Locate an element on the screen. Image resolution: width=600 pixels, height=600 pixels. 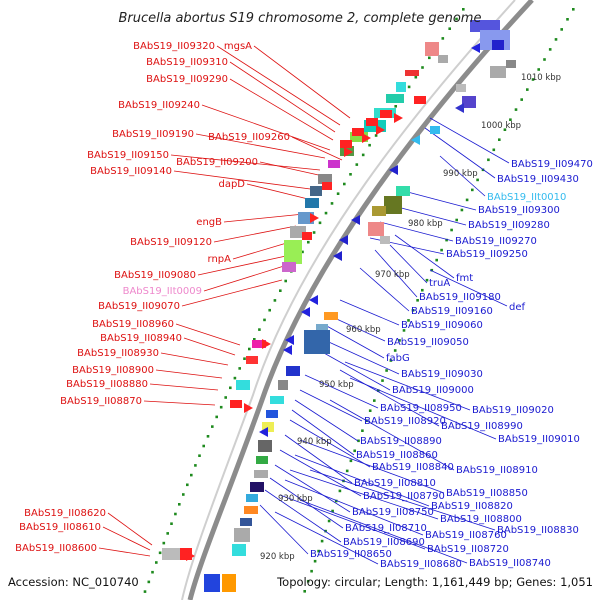
gene-label-truA: truA is located at coordinates (439, 283).